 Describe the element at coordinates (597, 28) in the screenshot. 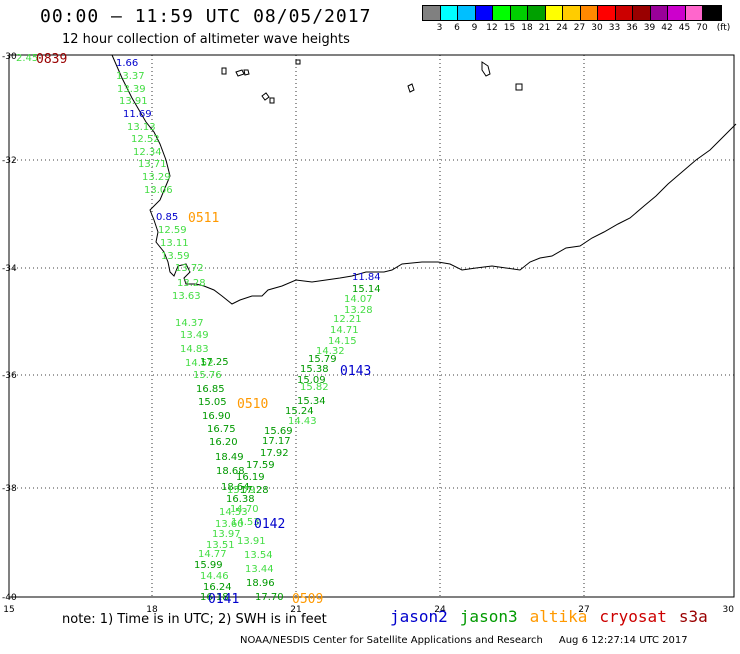

I see `legend-scale-label: 30` at that location.